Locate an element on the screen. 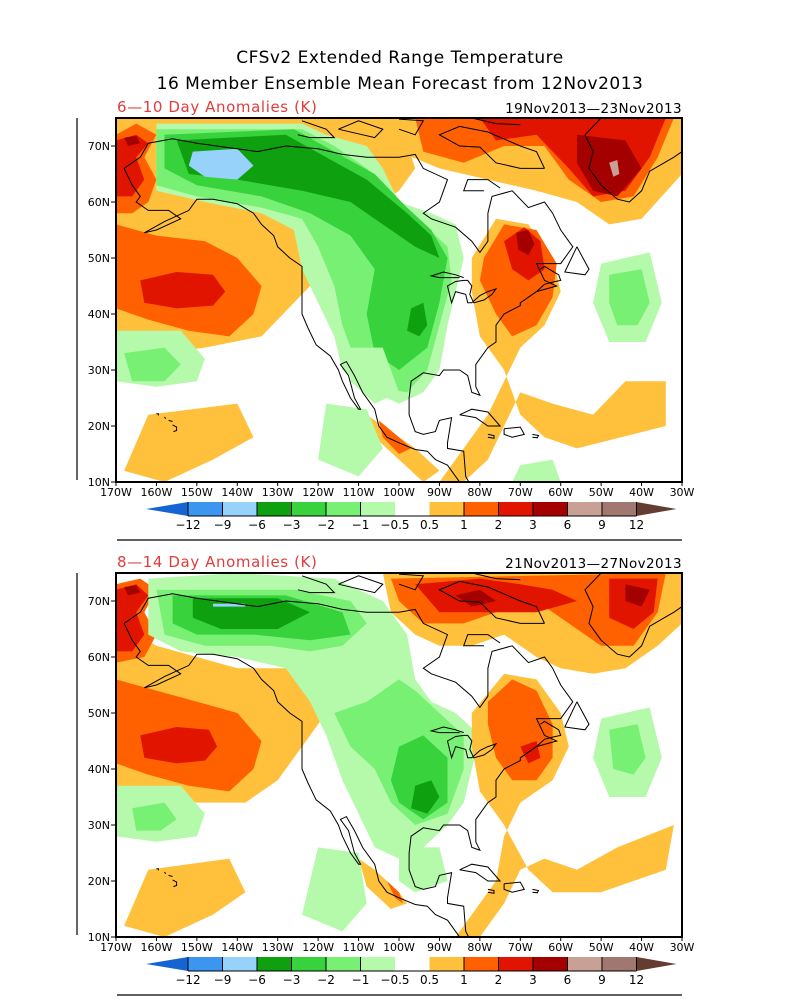 Image resolution: width=800 pixels, height=1000 pixels. lat-tick-label: 50N is located at coordinates (99, 713).